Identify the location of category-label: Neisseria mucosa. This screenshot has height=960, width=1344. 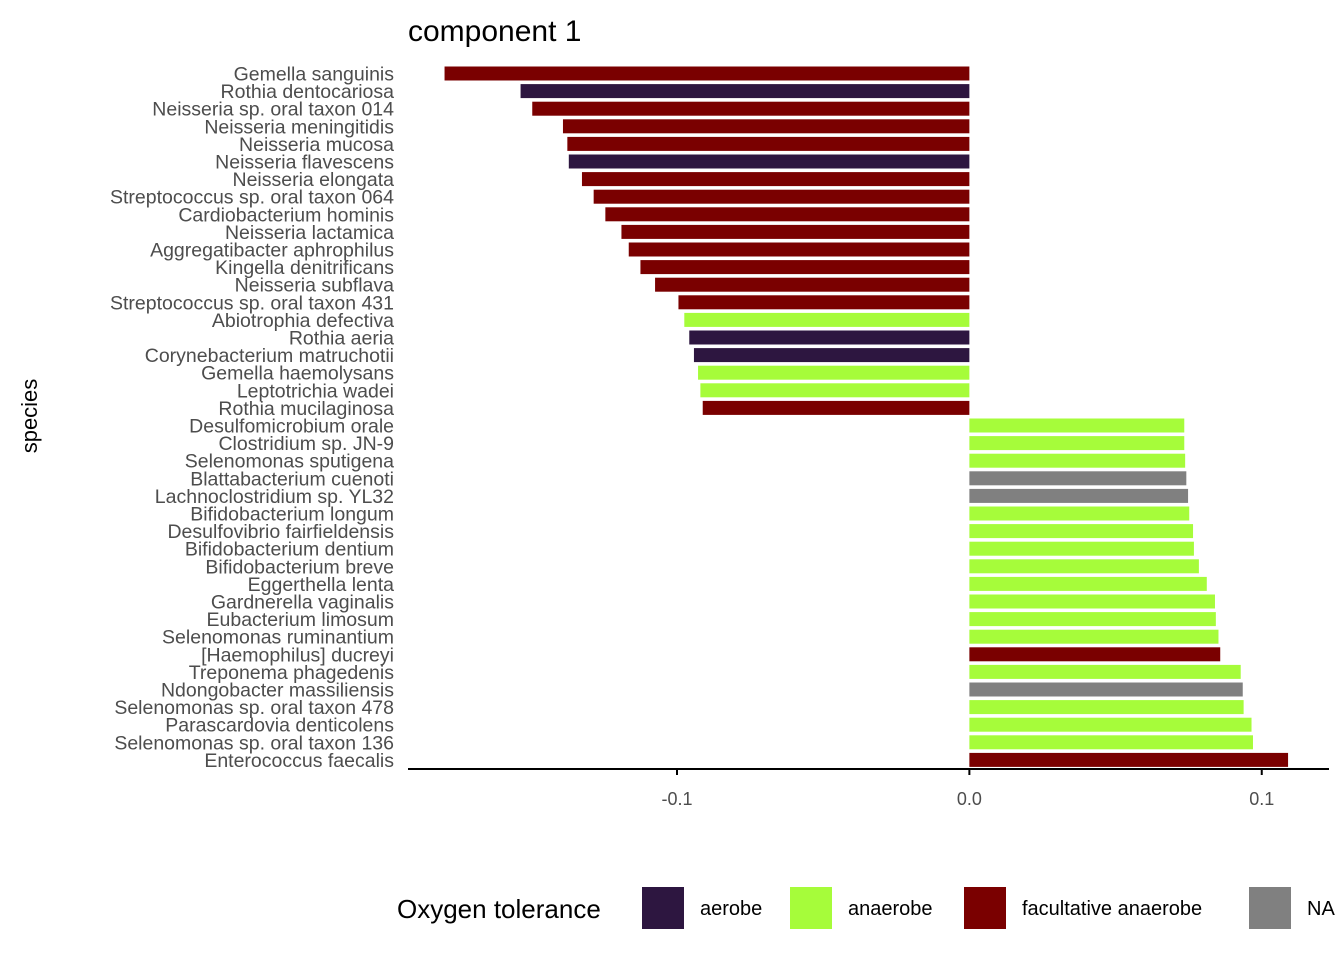
(316, 145).